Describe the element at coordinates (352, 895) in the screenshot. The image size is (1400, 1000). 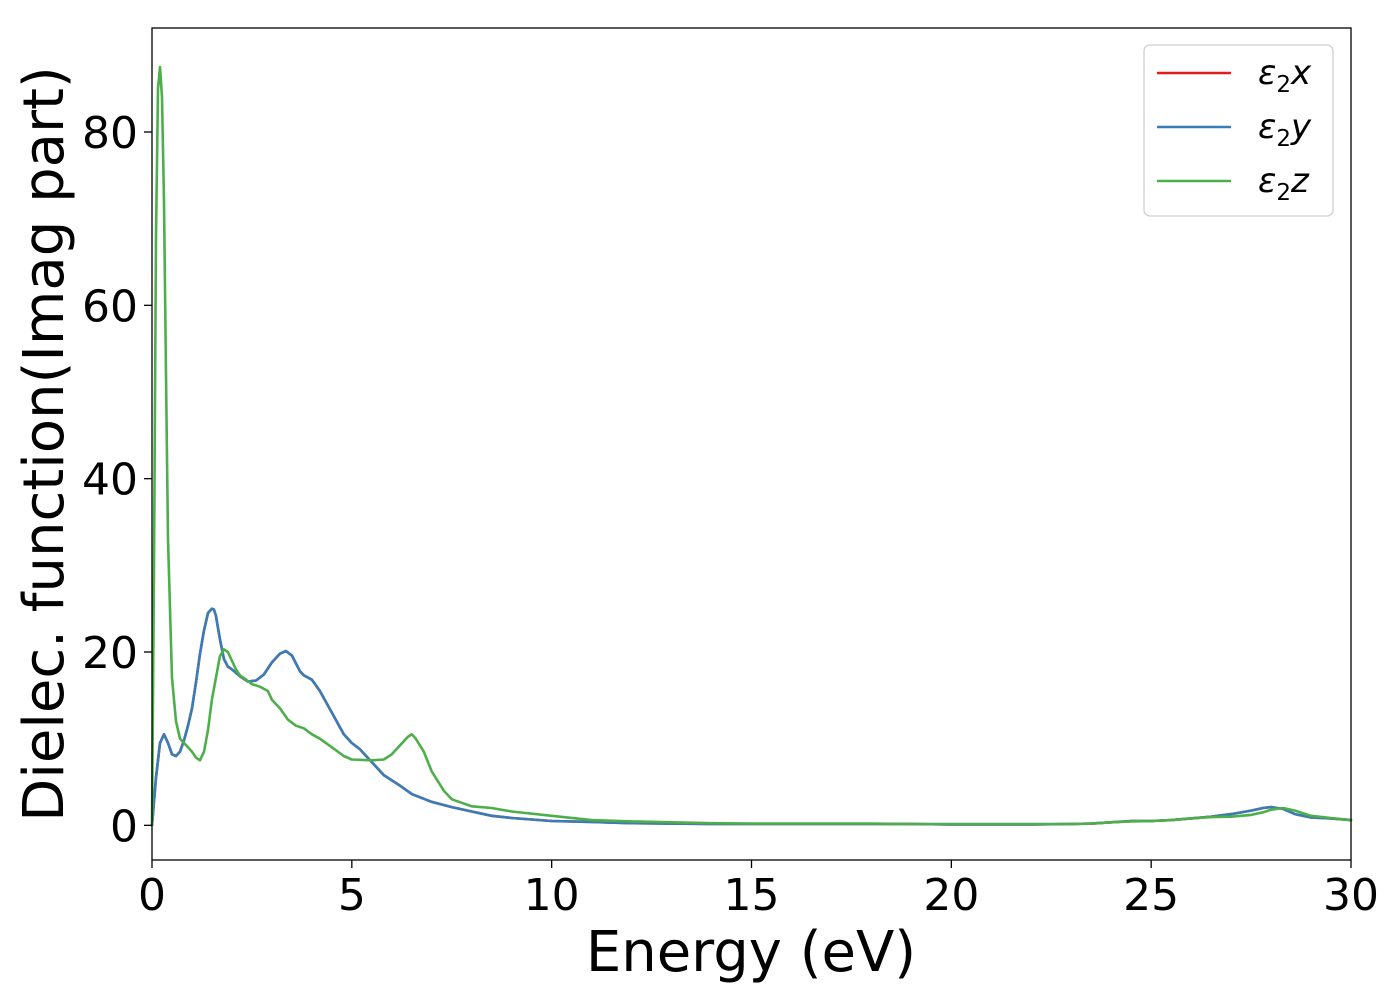
I see `x-tick-label: 5` at that location.